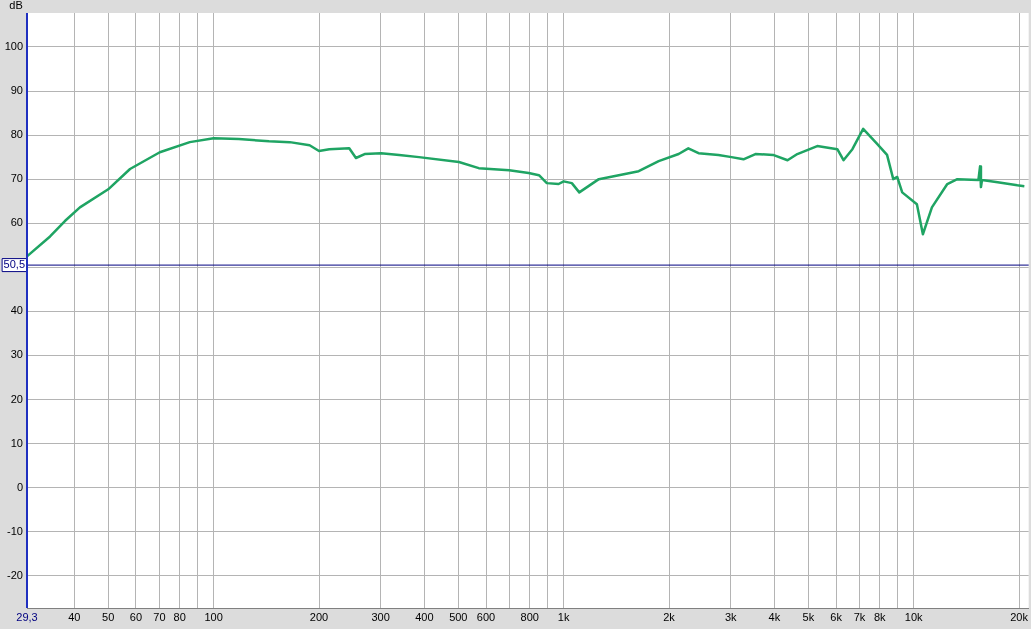 This screenshot has height=629, width=1031. I want to click on x-tick-label: 10k, so click(914, 616).